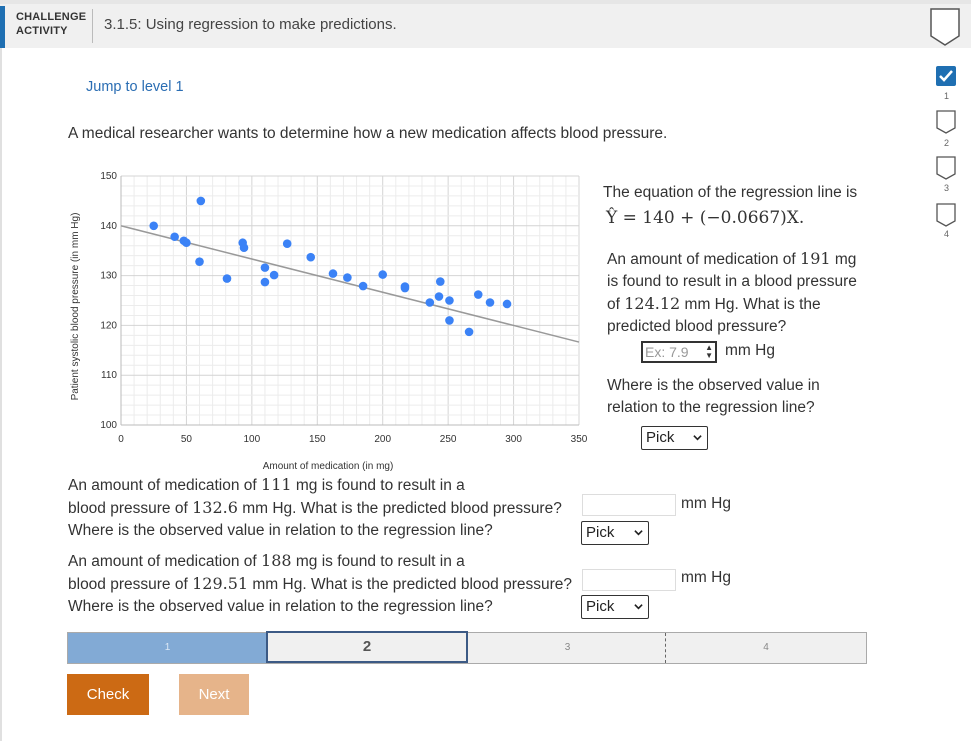  What do you see at coordinates (713, 218) in the screenshot?
I see `equation-rhs: = 140 + (−0.0667)X.` at bounding box center [713, 218].